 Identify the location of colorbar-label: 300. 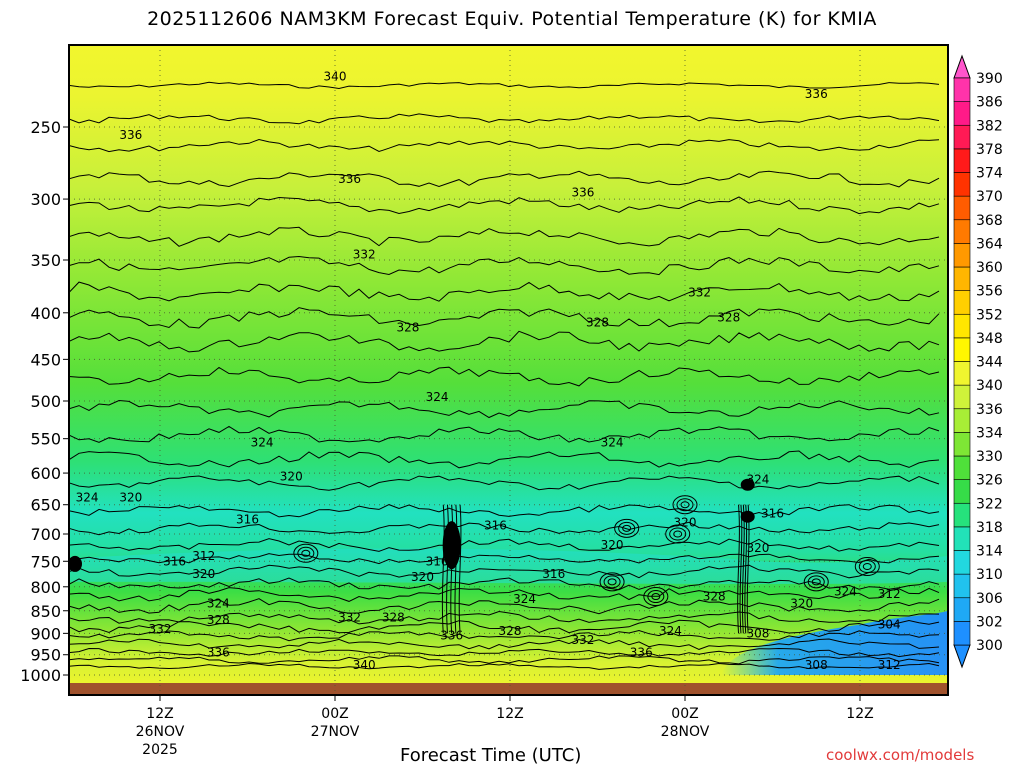
(989, 646).